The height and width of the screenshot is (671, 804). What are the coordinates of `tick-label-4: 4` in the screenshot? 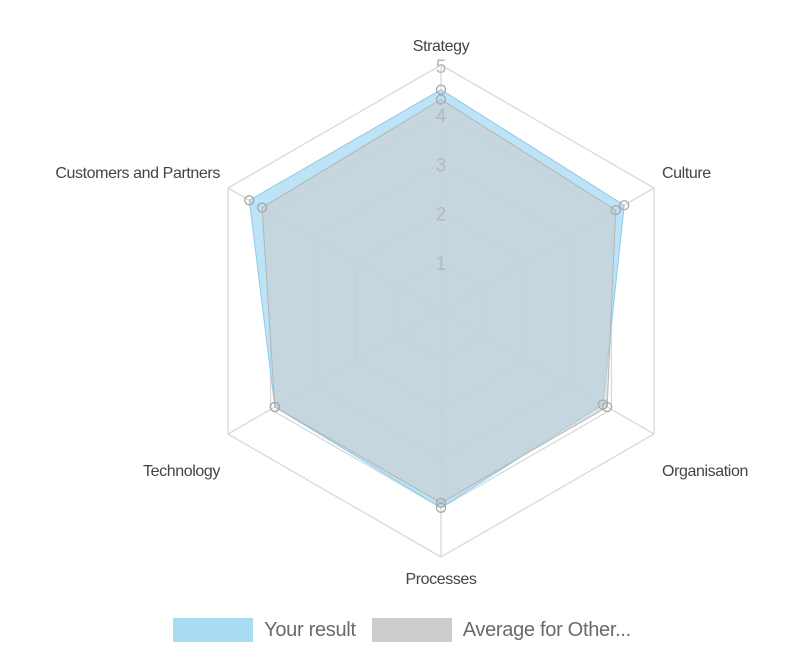 It's located at (441, 116).